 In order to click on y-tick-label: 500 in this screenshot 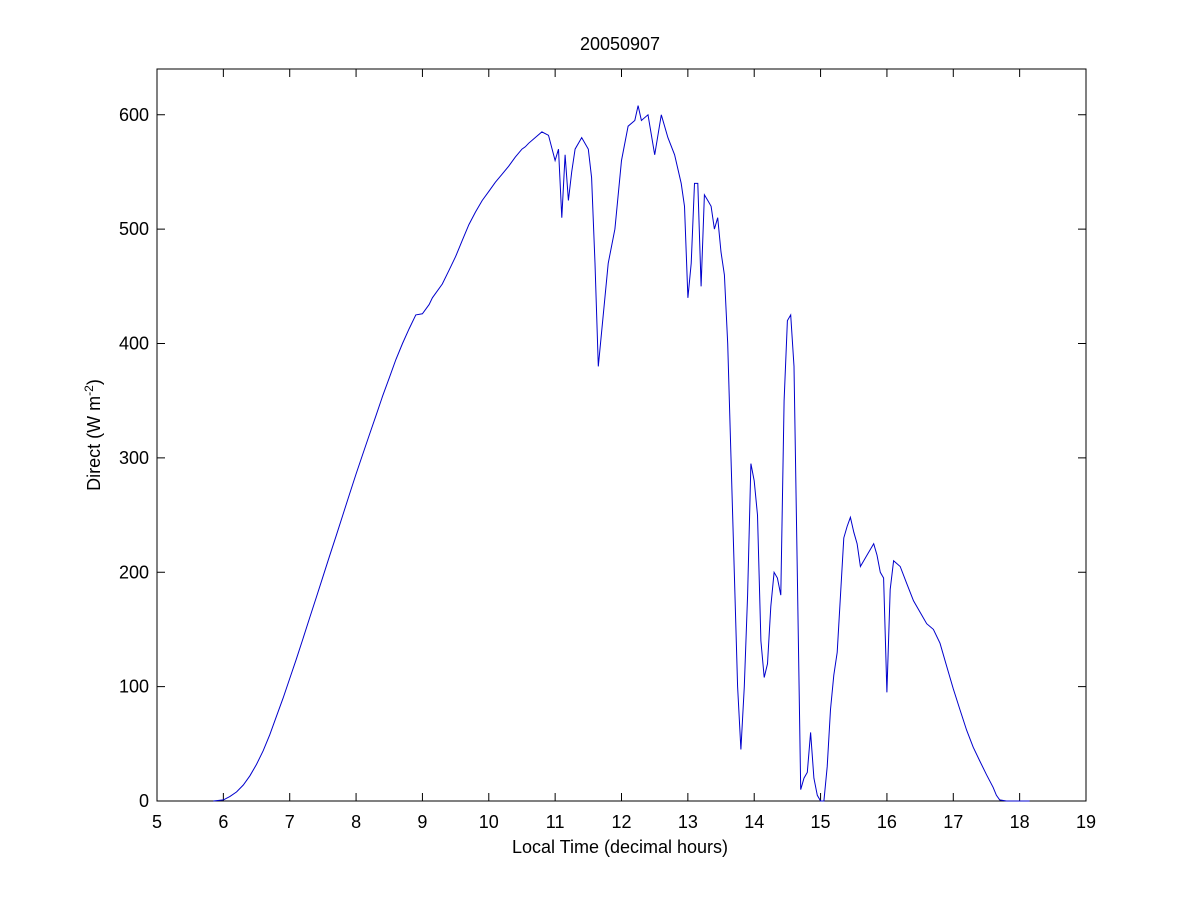, I will do `click(134, 229)`.